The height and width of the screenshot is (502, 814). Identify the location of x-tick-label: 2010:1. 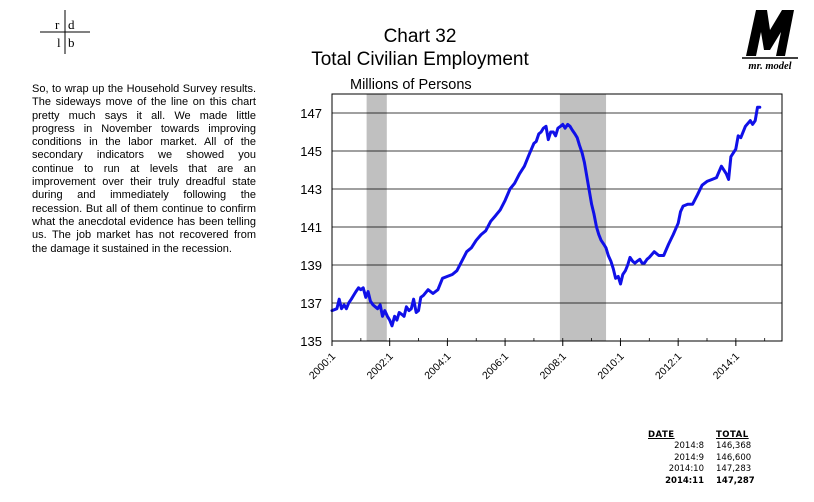
(610, 366).